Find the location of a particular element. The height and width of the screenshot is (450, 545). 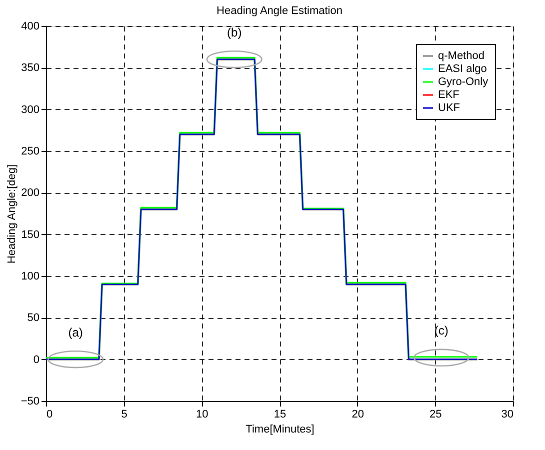

y-tick-label: 100 is located at coordinates (30, 276).